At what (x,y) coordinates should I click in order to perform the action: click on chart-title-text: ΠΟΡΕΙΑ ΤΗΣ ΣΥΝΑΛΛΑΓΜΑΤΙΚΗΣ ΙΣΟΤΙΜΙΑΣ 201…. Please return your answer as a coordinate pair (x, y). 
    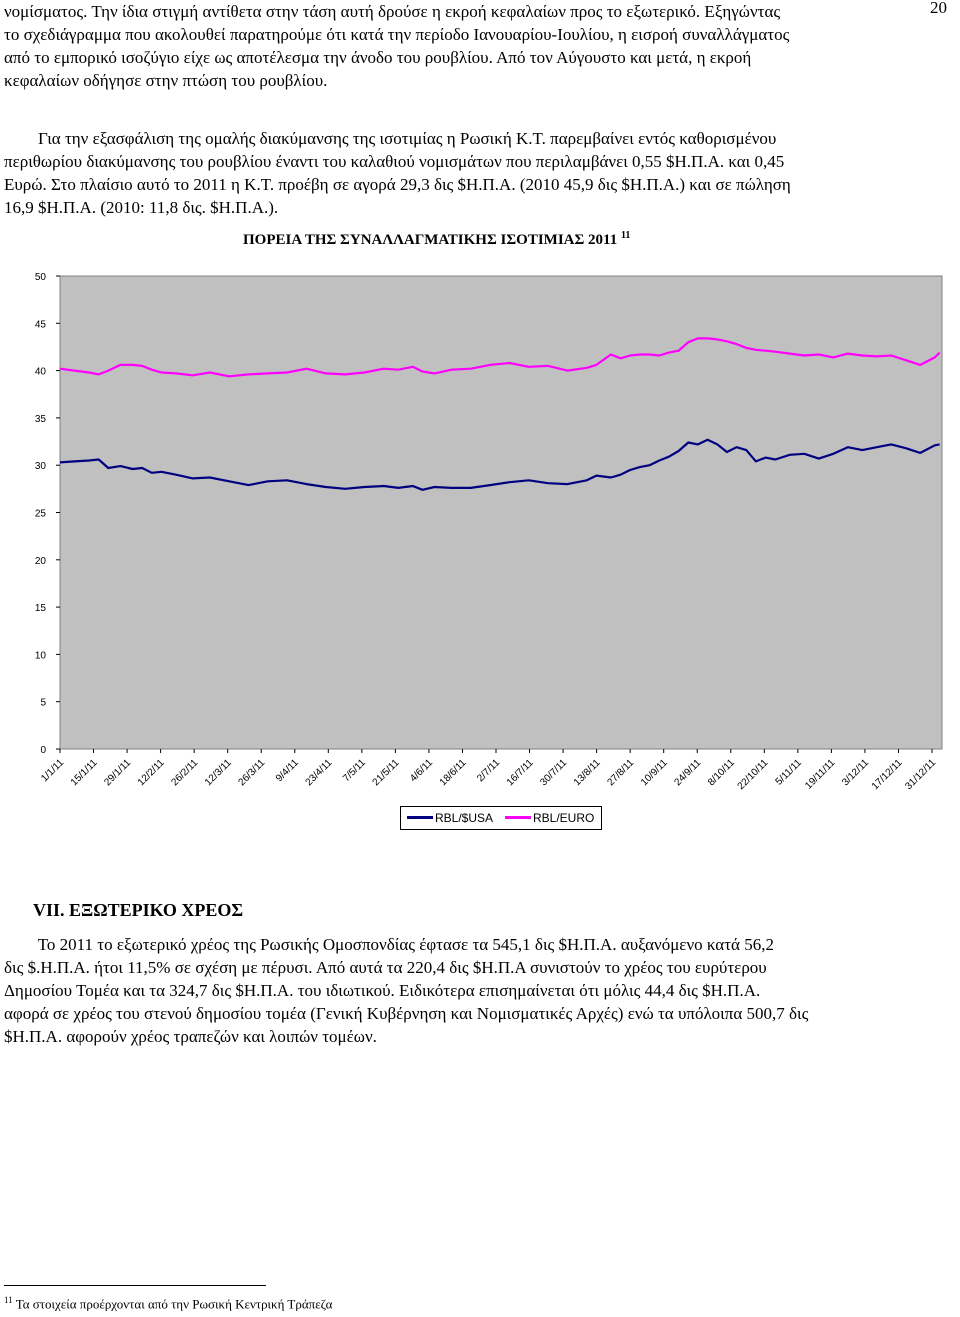
    Looking at the image, I should click on (430, 240).